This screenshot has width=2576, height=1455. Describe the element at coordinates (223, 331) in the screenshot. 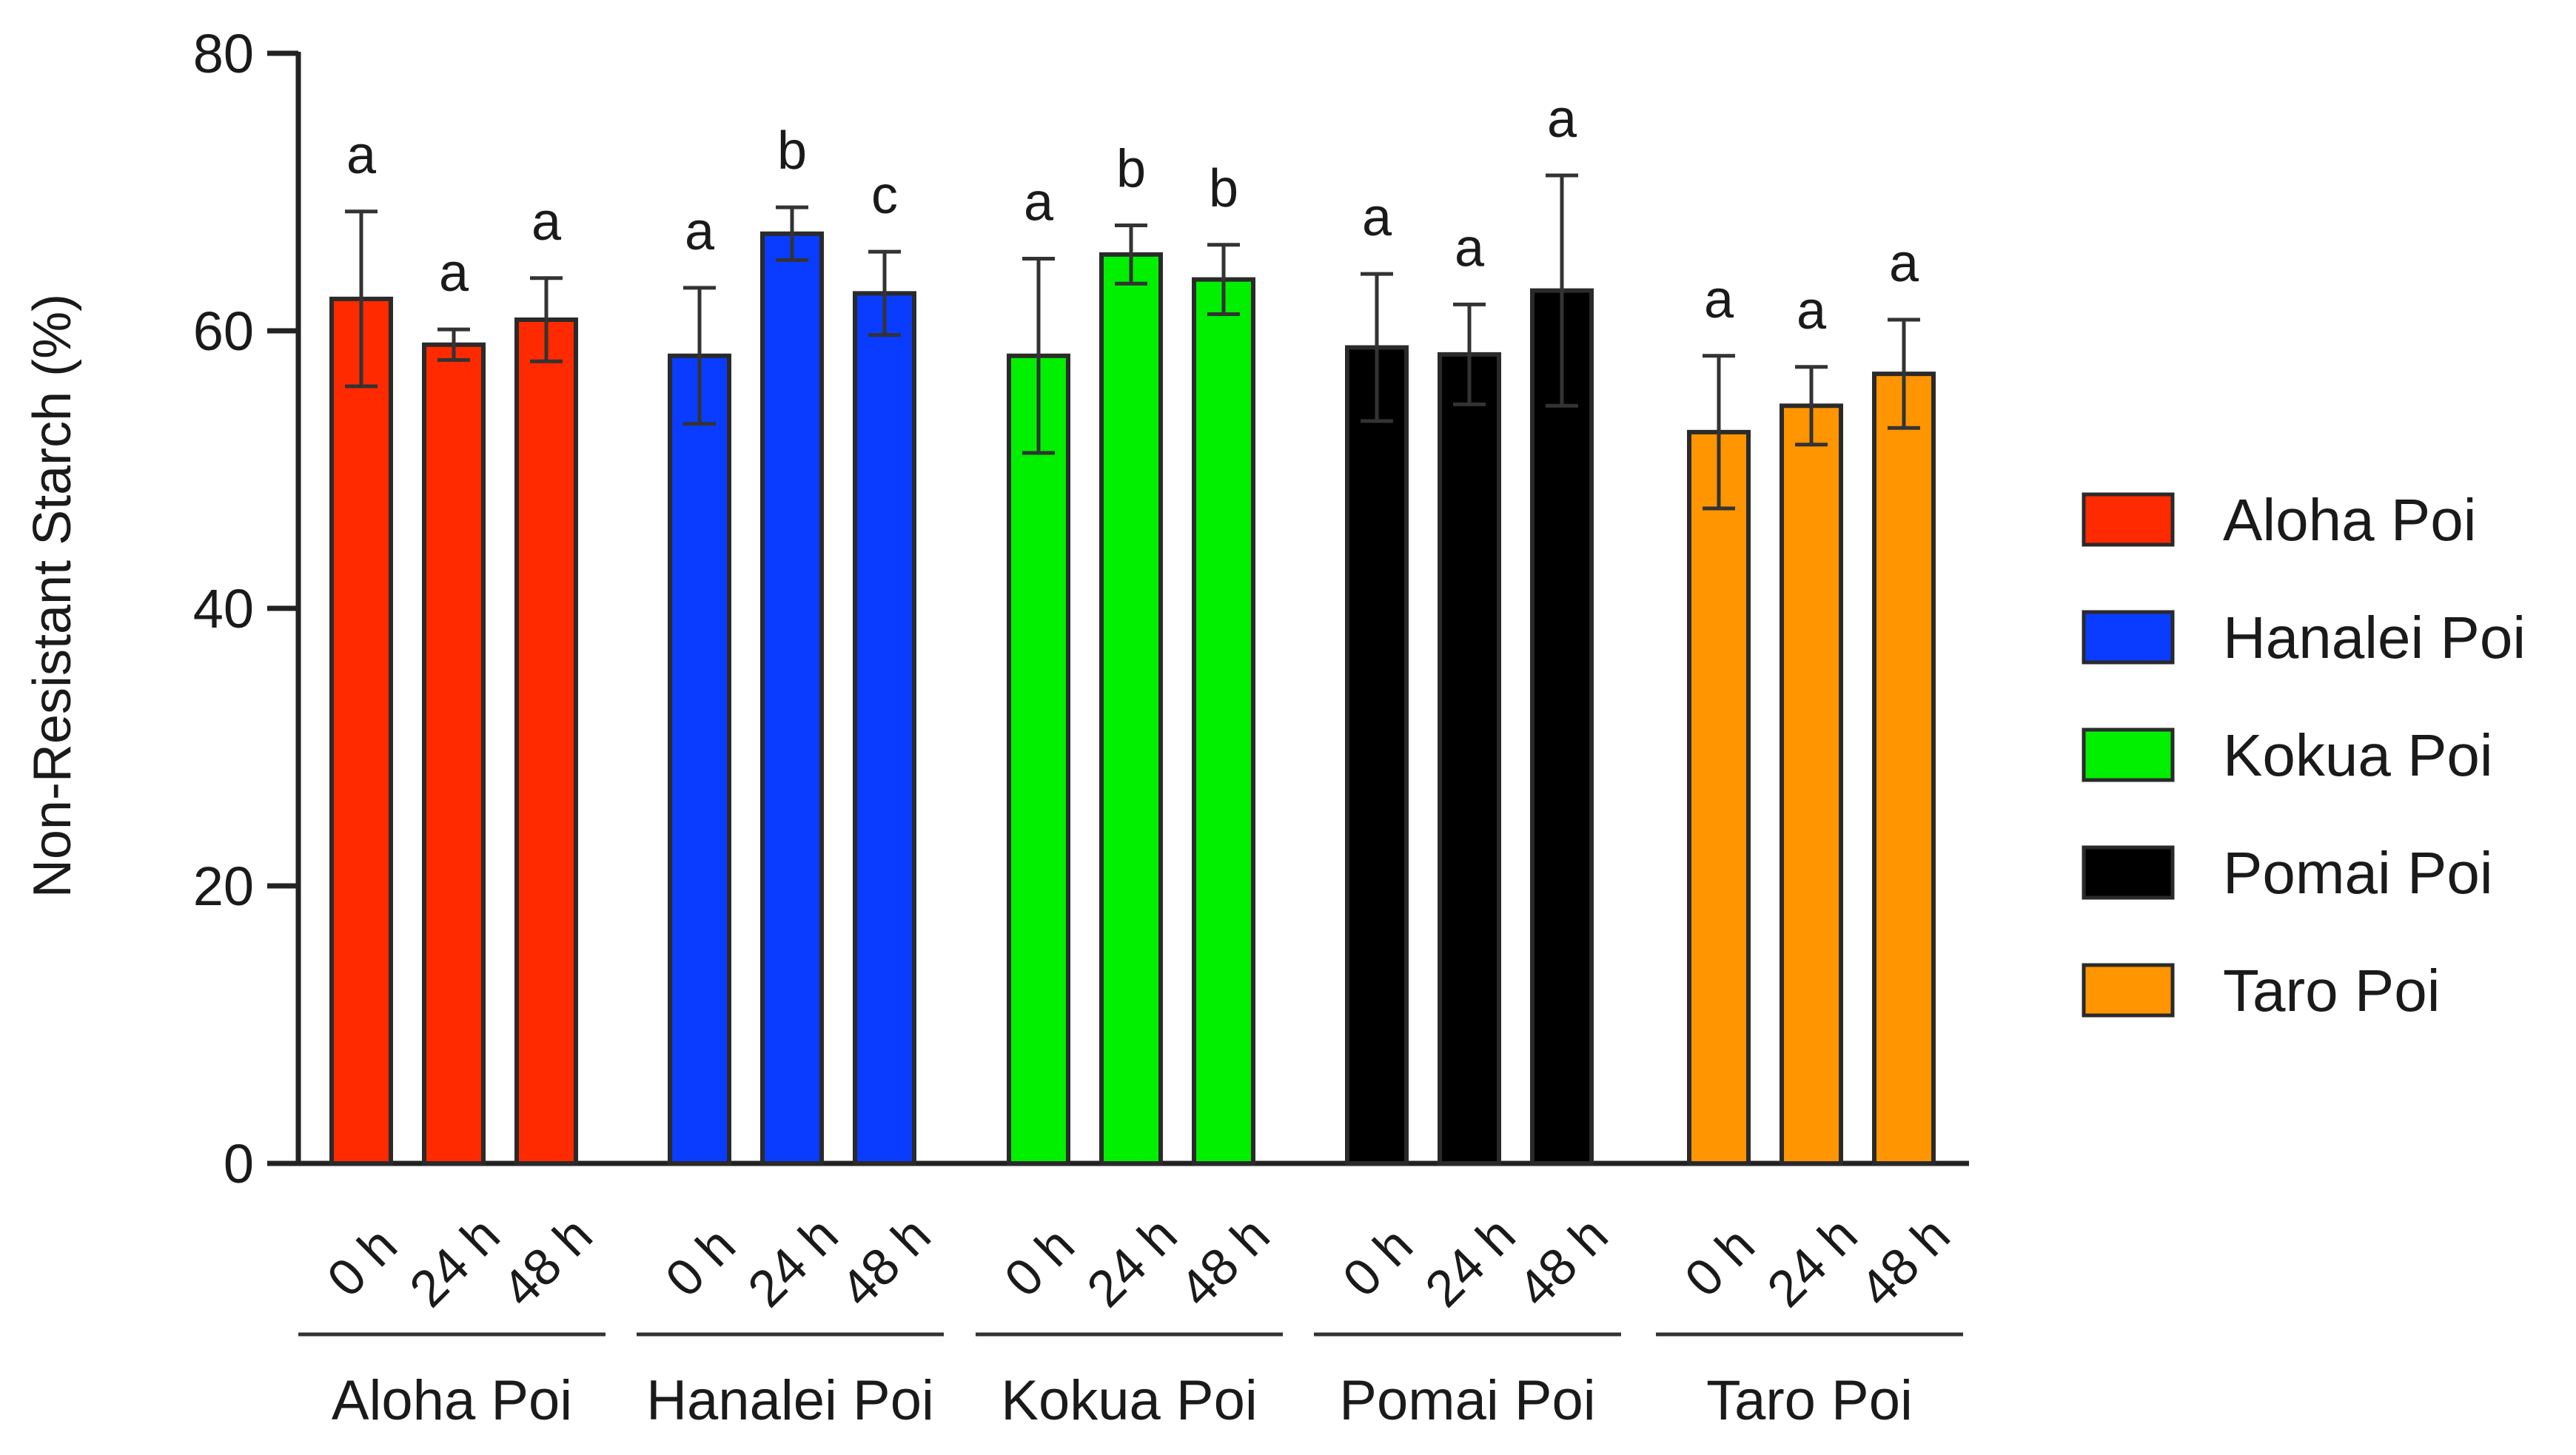

I see `y-tick-label: 60` at that location.